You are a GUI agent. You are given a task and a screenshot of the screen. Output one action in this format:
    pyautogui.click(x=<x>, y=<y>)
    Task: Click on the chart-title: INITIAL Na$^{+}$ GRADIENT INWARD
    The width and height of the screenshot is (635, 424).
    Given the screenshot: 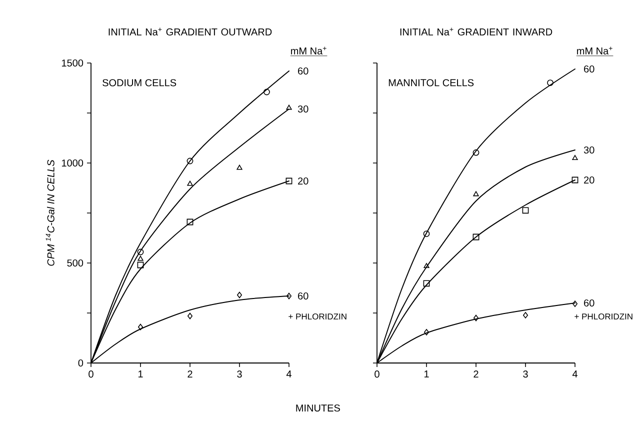 What is the action you would take?
    pyautogui.click(x=476, y=32)
    